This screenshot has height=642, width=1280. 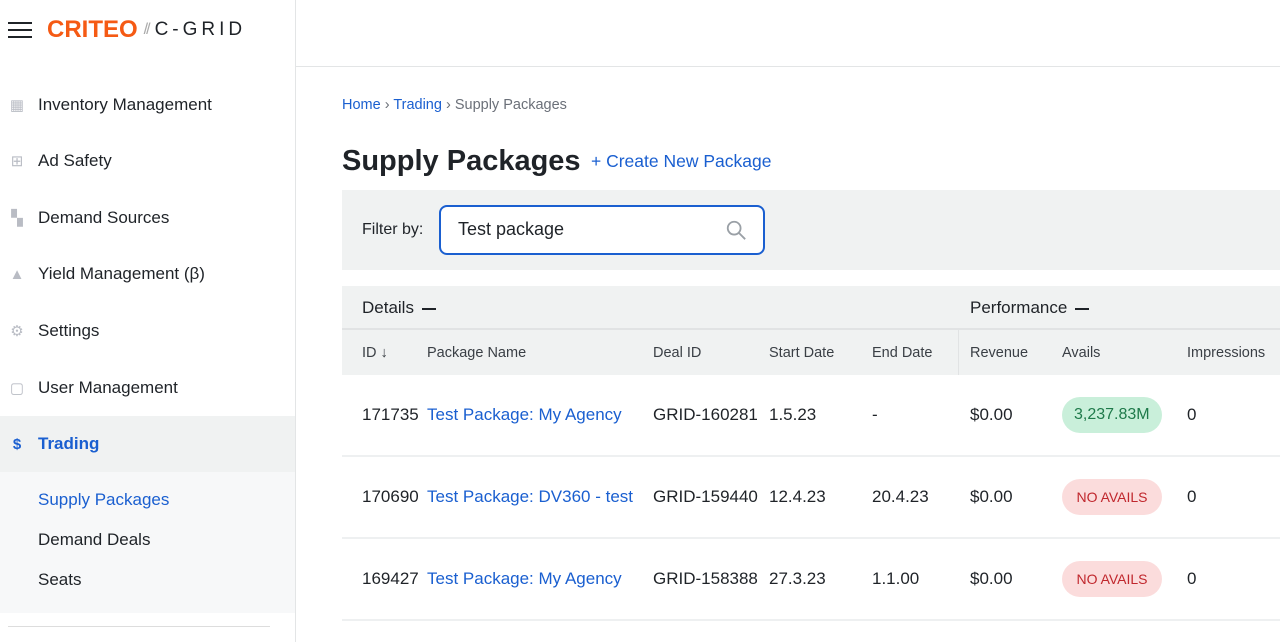 I want to click on gear-icon: ⚙, so click(x=17, y=331).